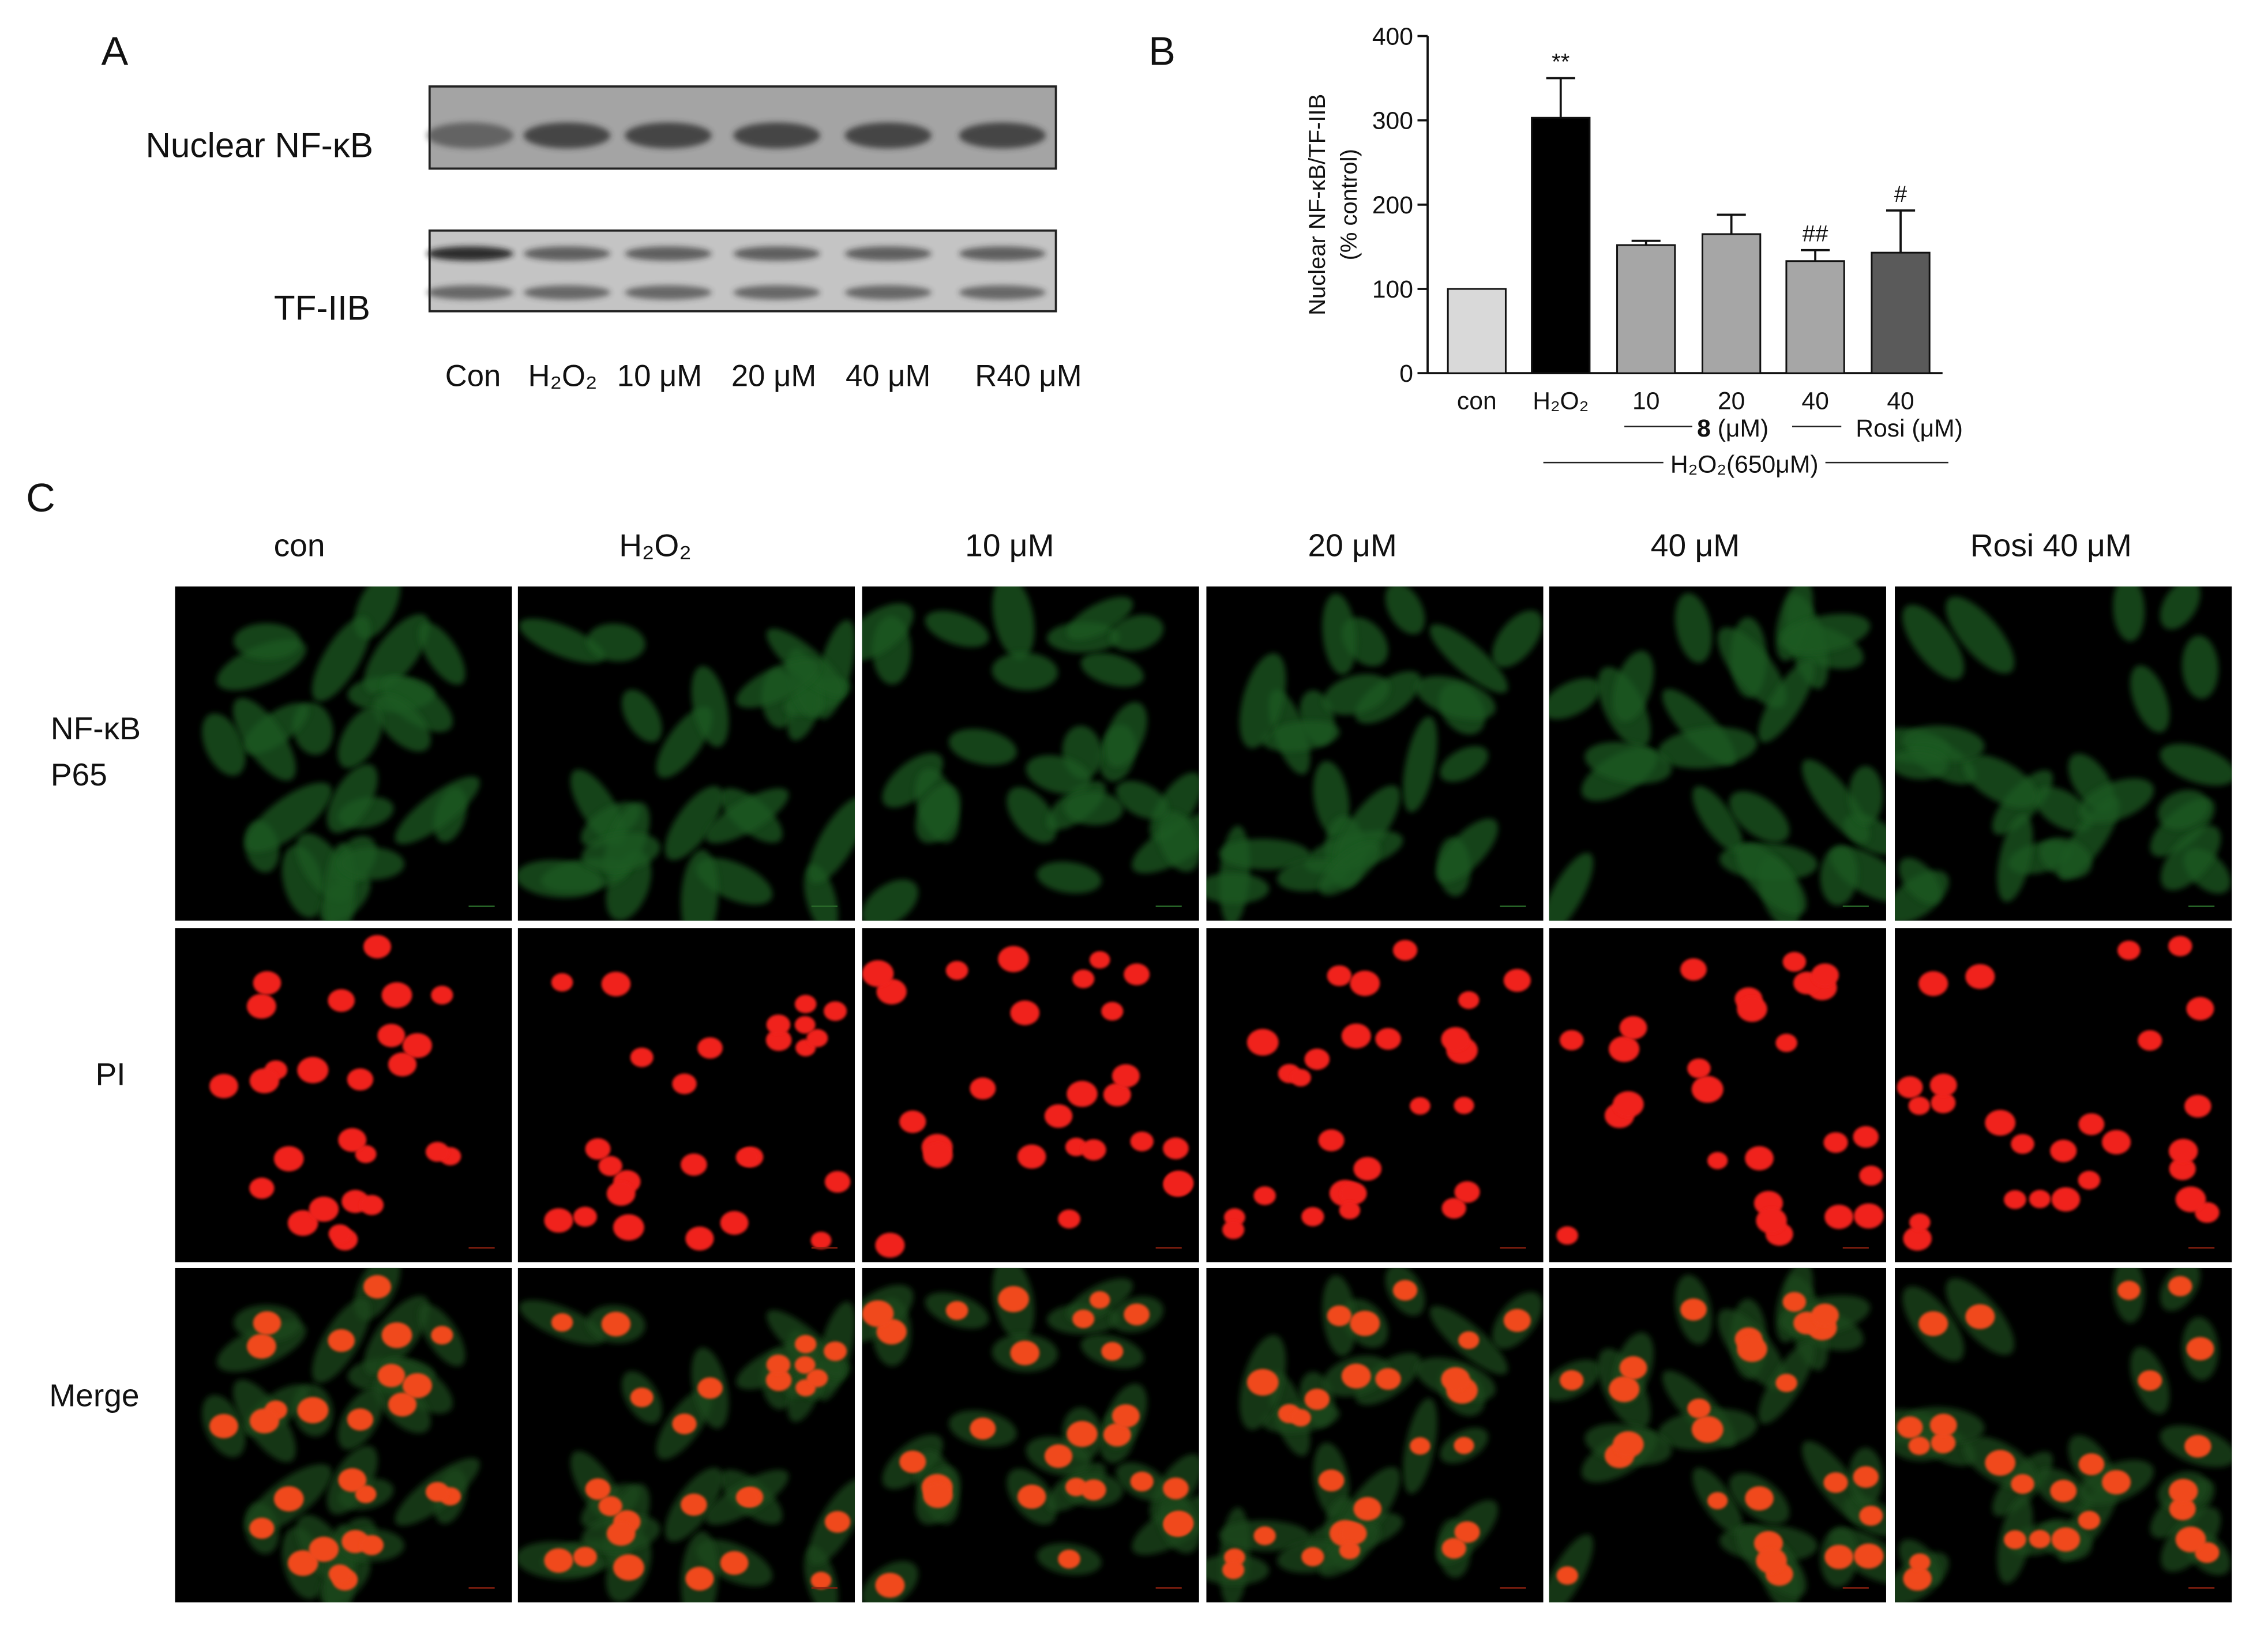  I want to click on column-header: 20 μM, so click(1352, 545).